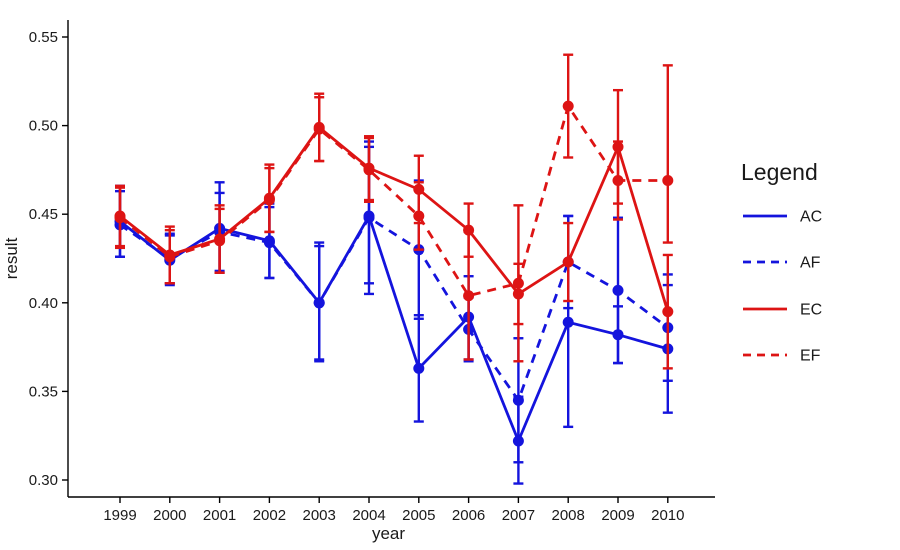 The image size is (900, 550). What do you see at coordinates (568, 515) in the screenshot?
I see `x-tick-label: 2008` at bounding box center [568, 515].